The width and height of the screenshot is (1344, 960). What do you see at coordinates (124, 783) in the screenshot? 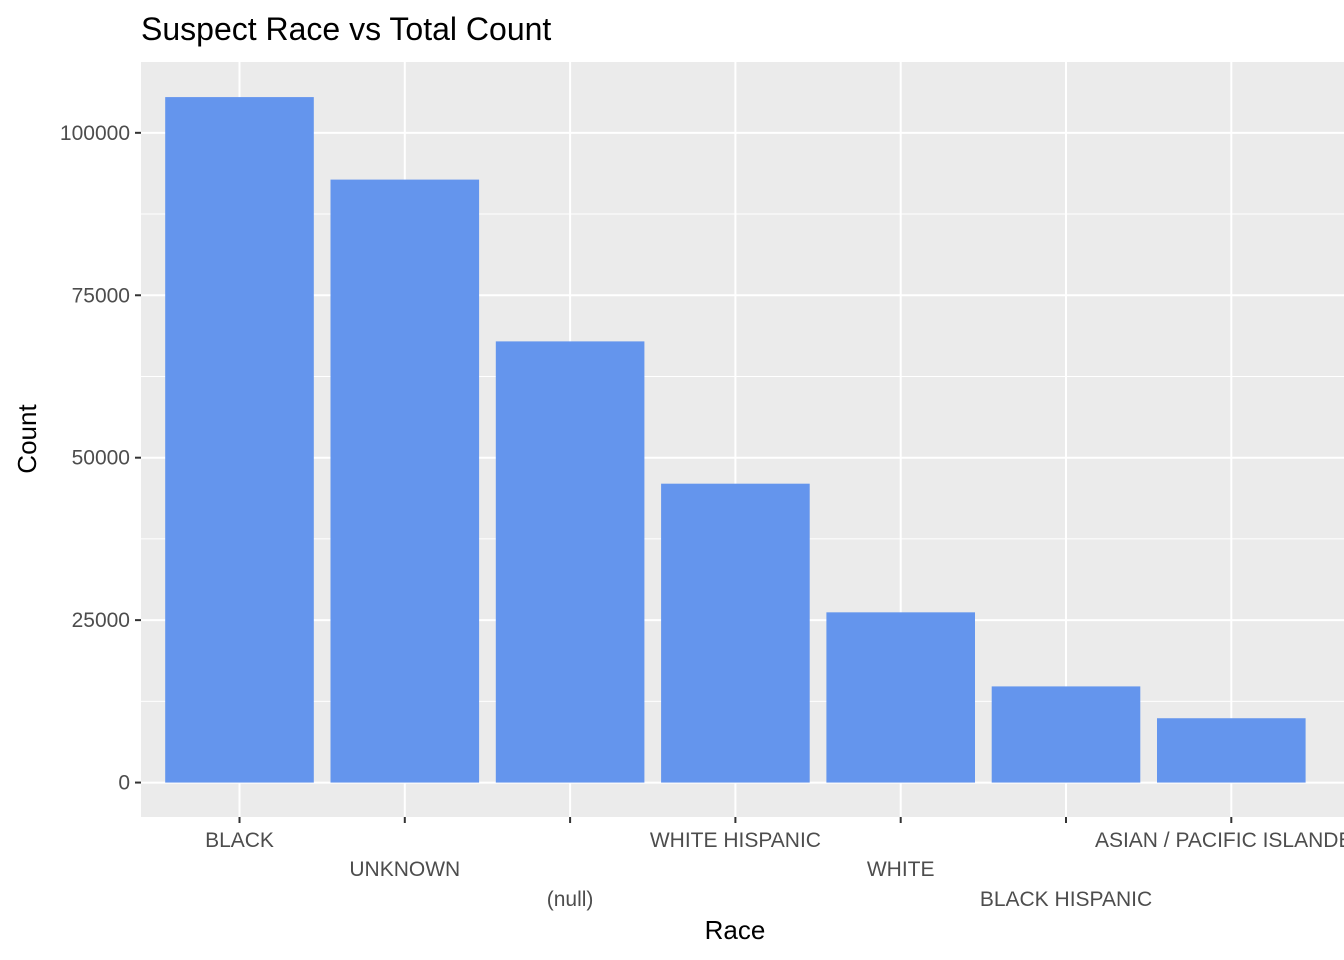
I see `y-tick-label: 0` at bounding box center [124, 783].